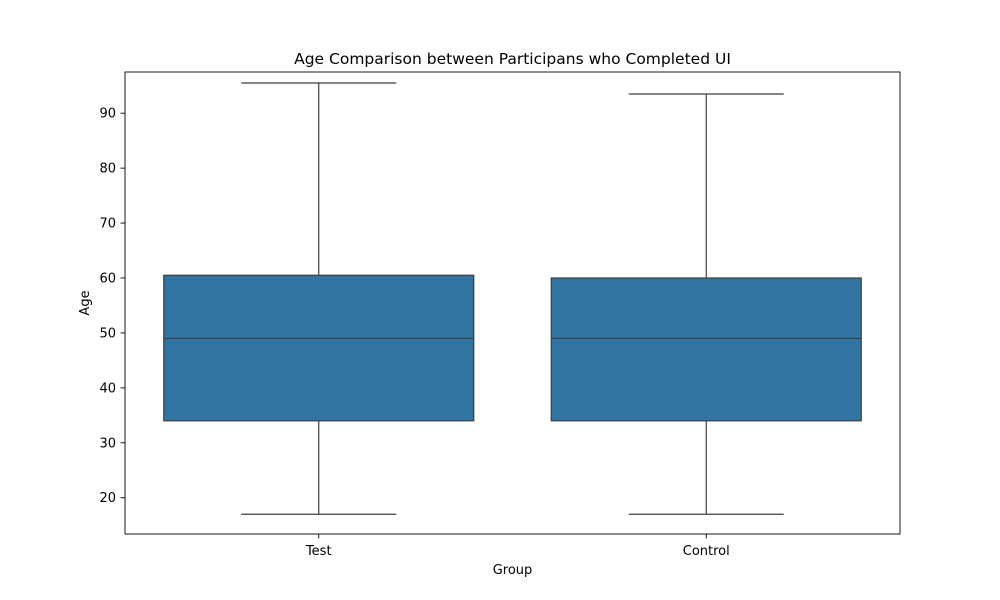 Image resolution: width=1000 pixels, height=600 pixels. Describe the element at coordinates (318, 551) in the screenshot. I see `x-tick-label-test: Test` at that location.